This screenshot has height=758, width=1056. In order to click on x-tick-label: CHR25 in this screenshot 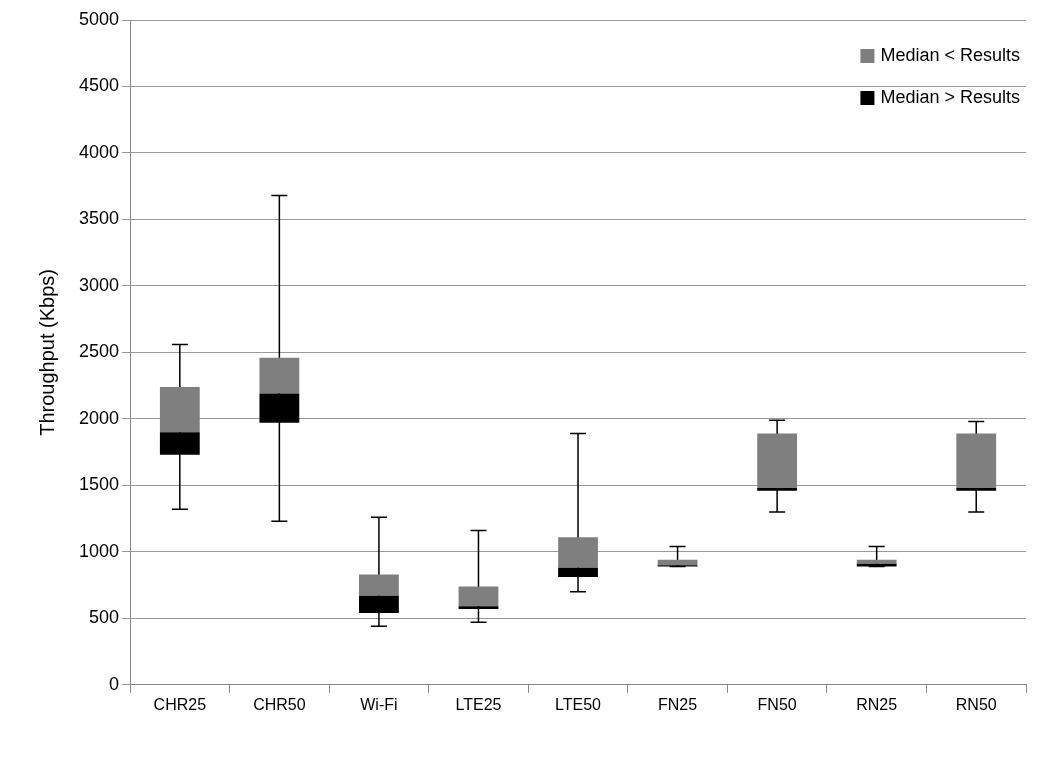, I will do `click(180, 704)`.